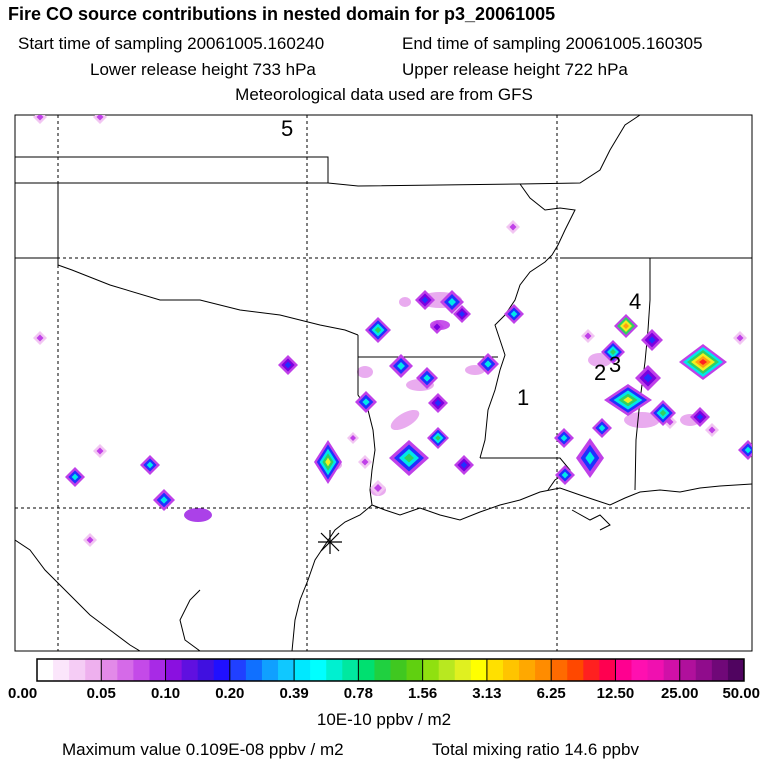  What do you see at coordinates (551, 693) in the screenshot?
I see `colorbar-tick-label: 6.25` at bounding box center [551, 693].